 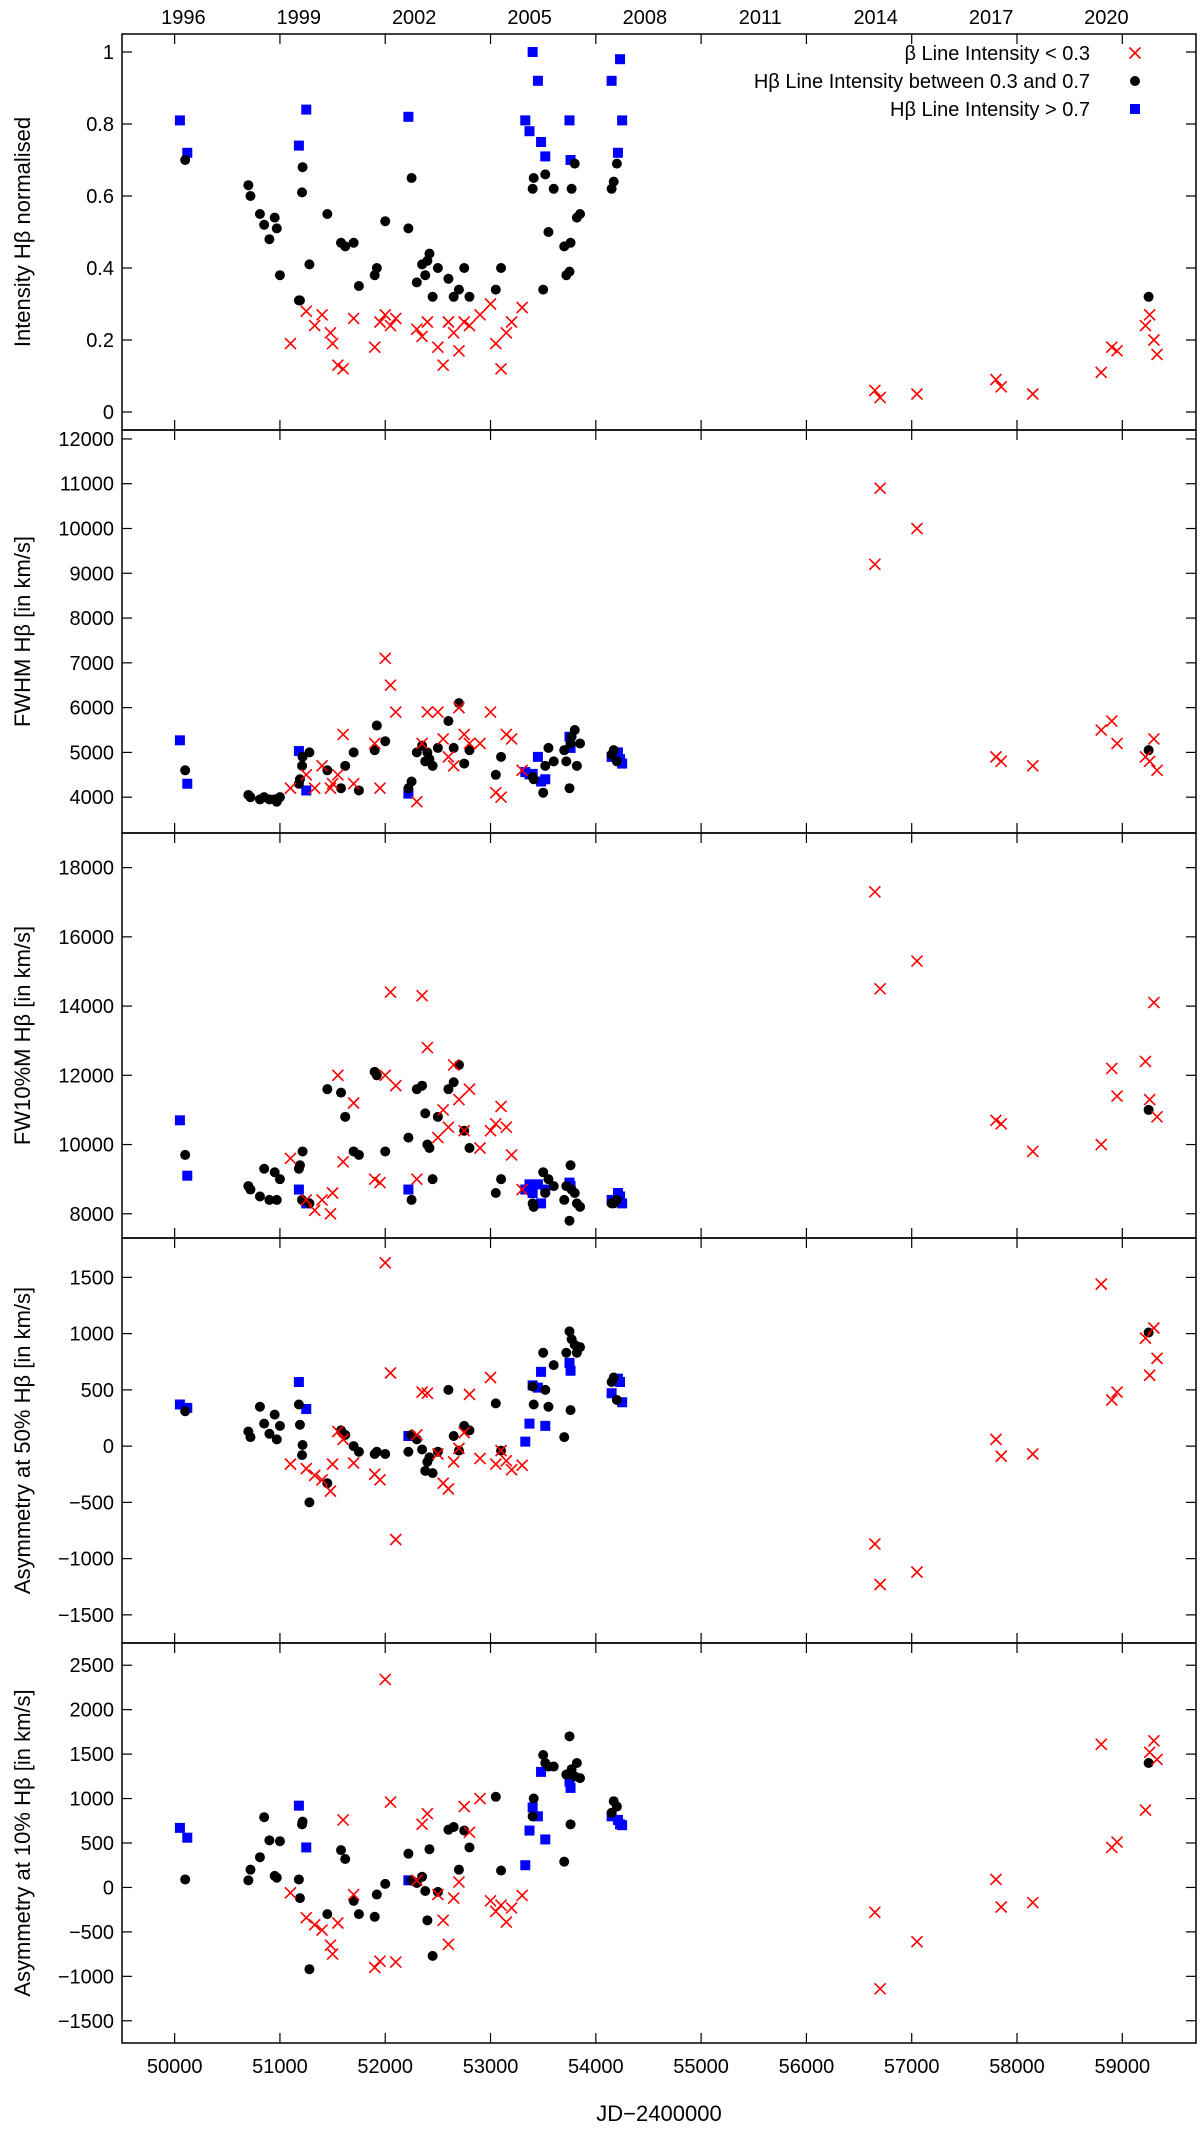 What do you see at coordinates (92, 1666) in the screenshot?
I see `y-tick-label: 2500` at bounding box center [92, 1666].